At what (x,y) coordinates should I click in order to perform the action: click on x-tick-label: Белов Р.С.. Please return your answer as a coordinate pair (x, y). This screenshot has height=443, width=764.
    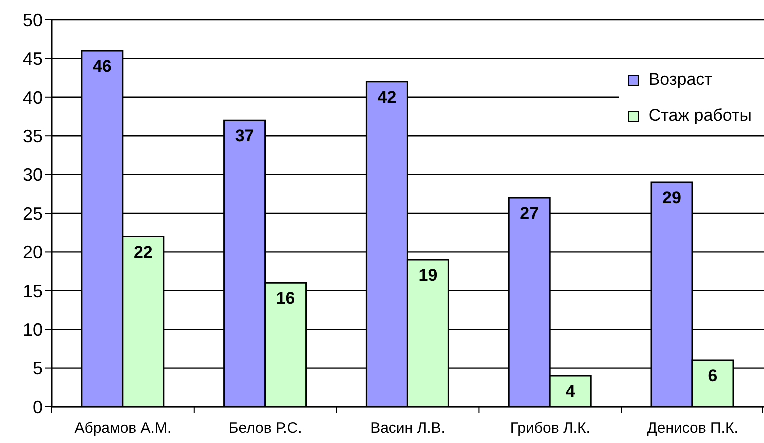
    Looking at the image, I should click on (265, 428).